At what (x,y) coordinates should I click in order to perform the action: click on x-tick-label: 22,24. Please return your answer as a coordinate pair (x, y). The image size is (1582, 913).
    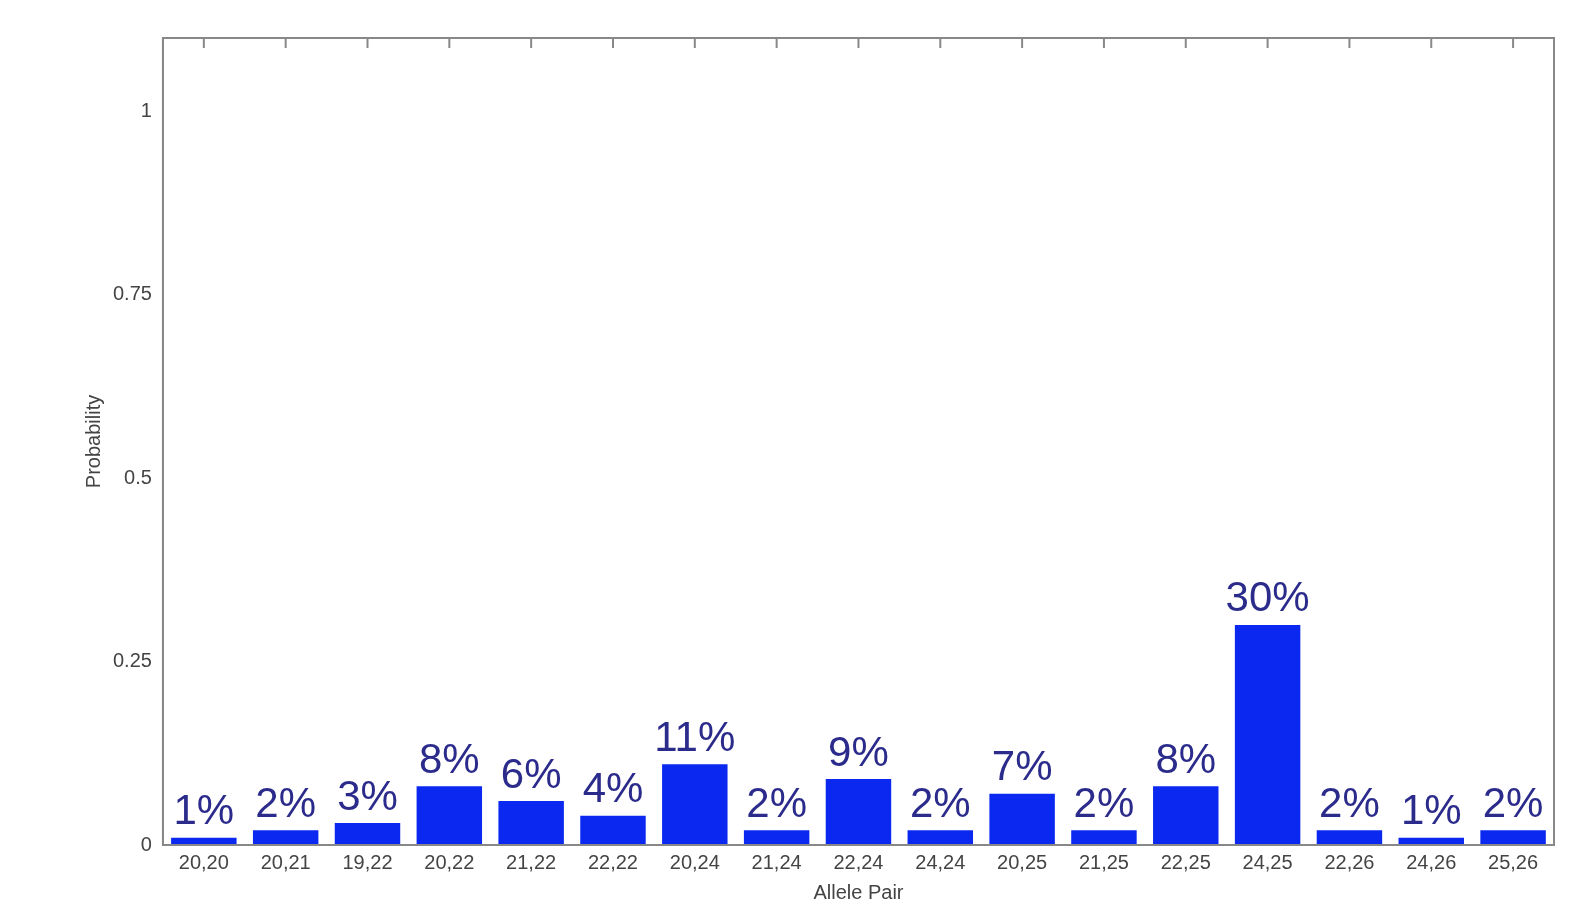
    Looking at the image, I should click on (858, 861).